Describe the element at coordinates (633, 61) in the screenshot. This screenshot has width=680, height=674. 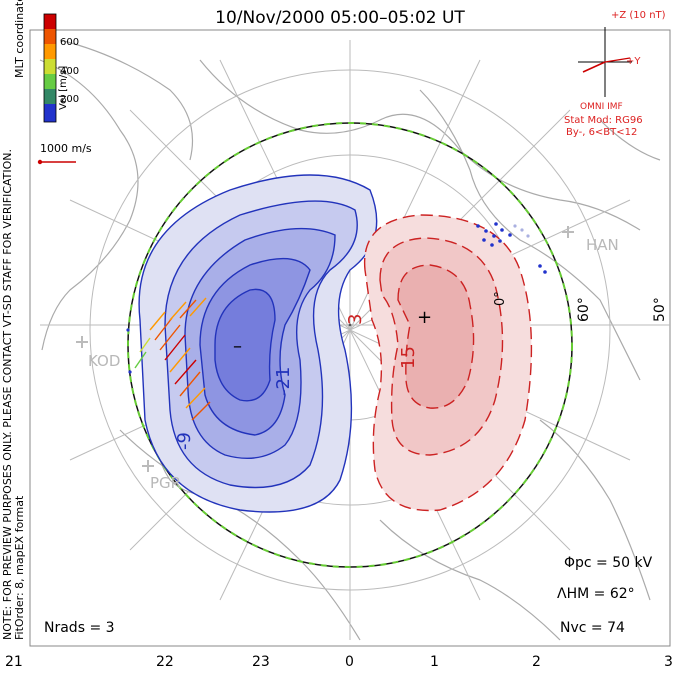
I see `imf-y-label: +Y` at that location.